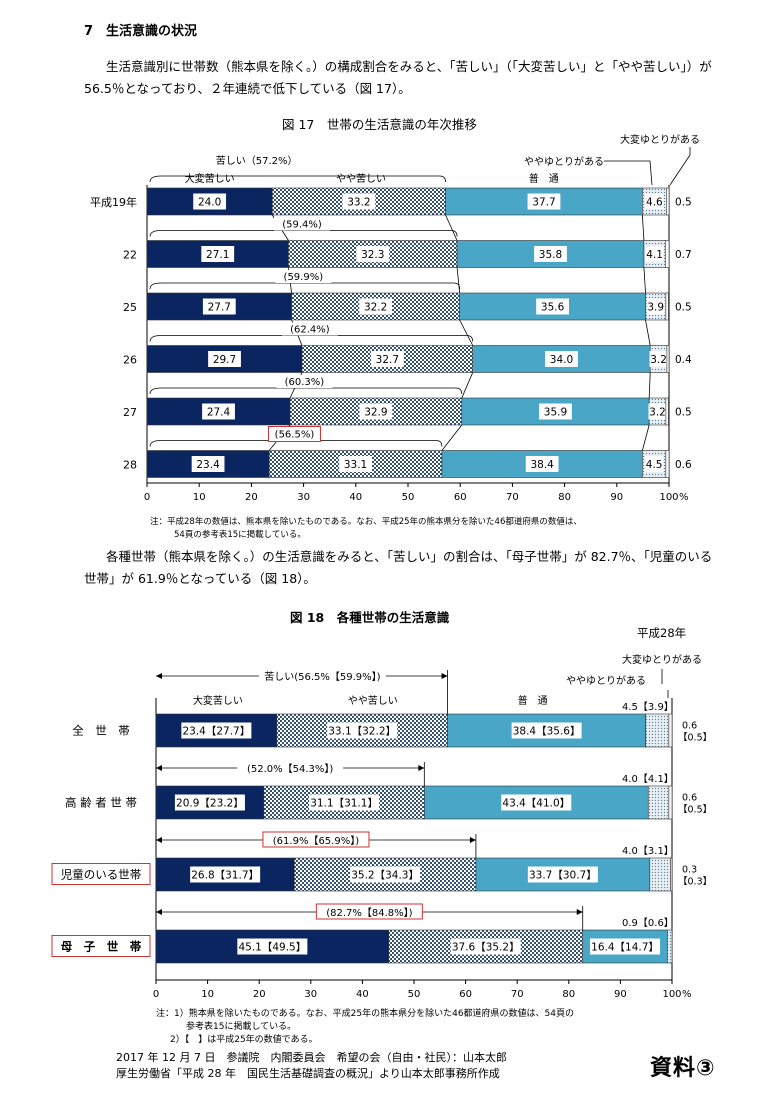 This screenshot has width=778, height=1100. I want to click on highlight-box, so click(294, 434).